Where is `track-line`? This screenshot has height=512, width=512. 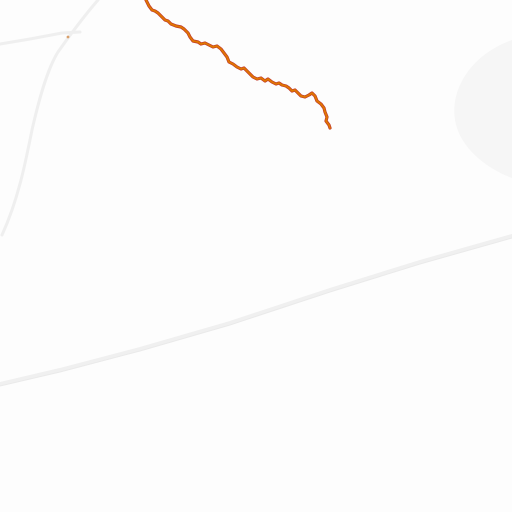
track-line is located at coordinates (238, 64).